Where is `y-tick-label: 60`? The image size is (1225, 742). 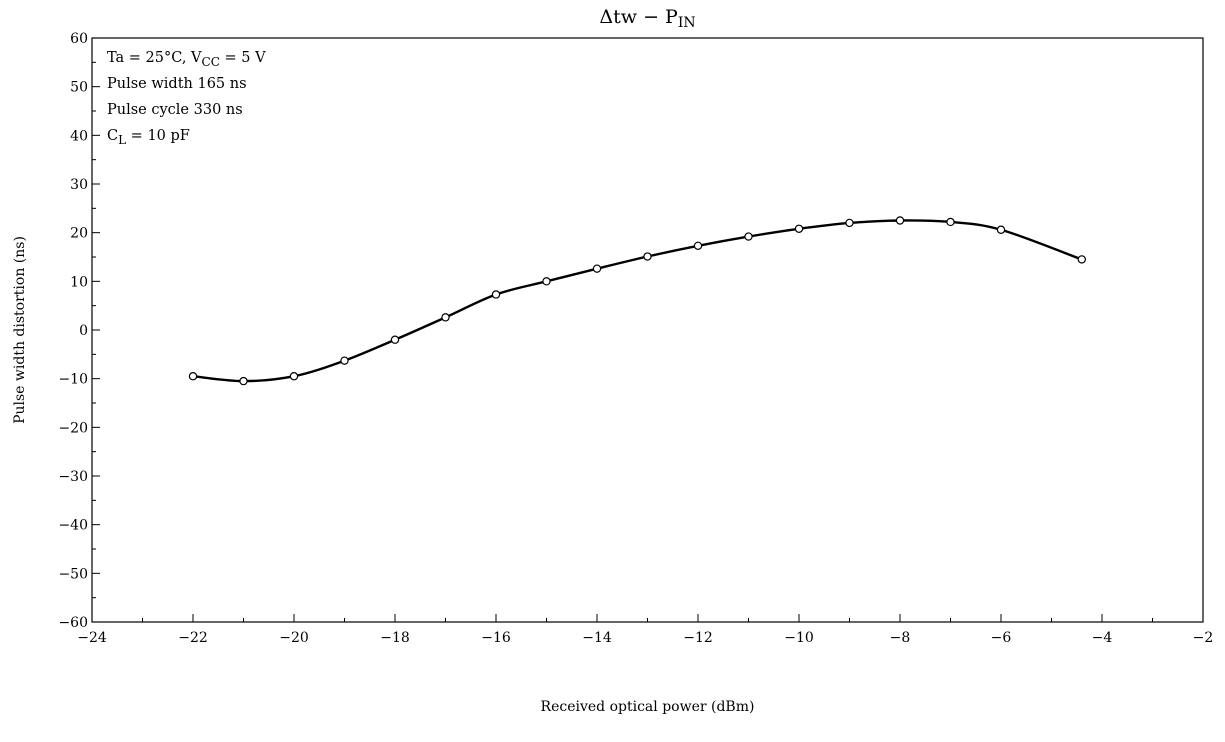 y-tick-label: 60 is located at coordinates (79, 39).